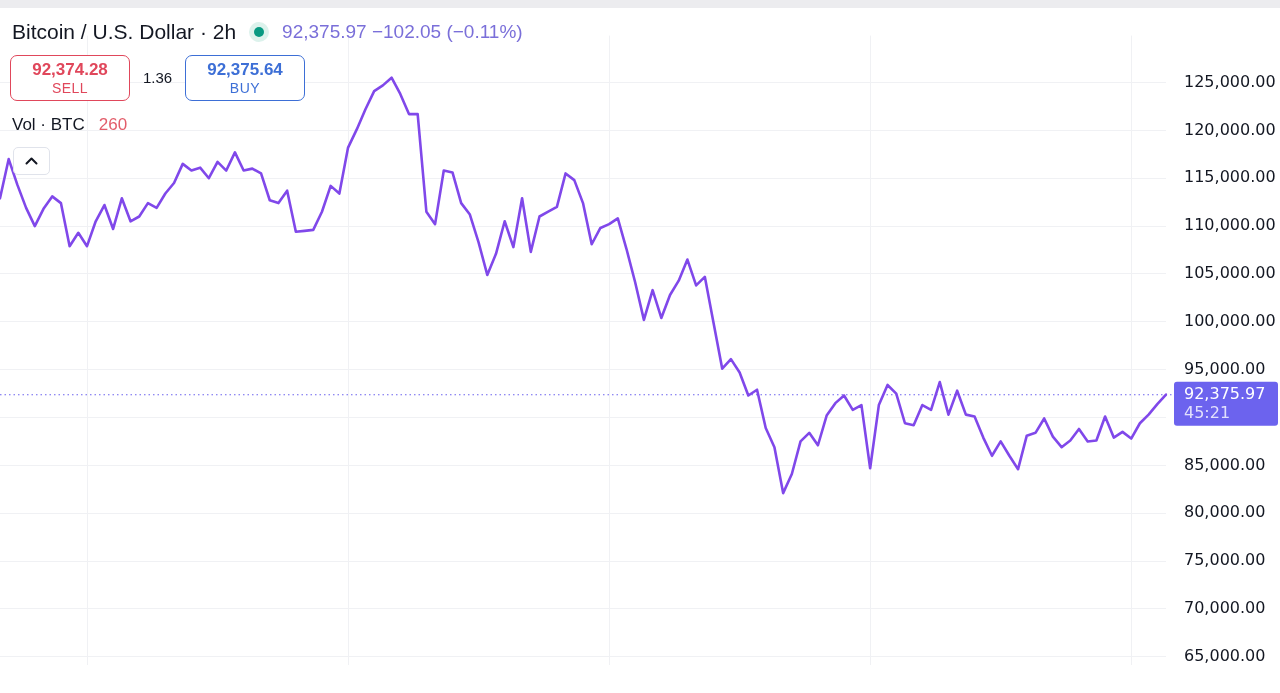 Image resolution: width=1280 pixels, height=693 pixels. I want to click on annotation: Vol · BTC, so click(48, 125).